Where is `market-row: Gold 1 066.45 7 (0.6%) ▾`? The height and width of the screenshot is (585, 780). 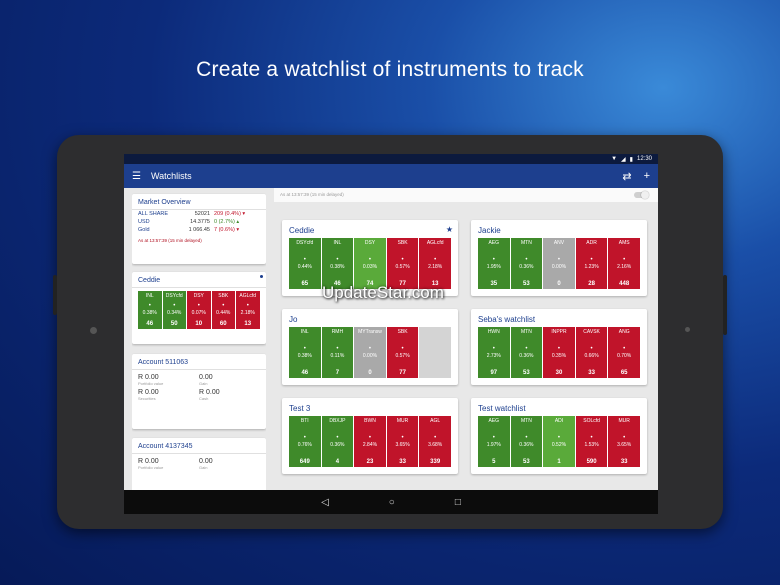
market-row: Gold 1 066.45 7 (0.6%) ▾ is located at coordinates (199, 230).